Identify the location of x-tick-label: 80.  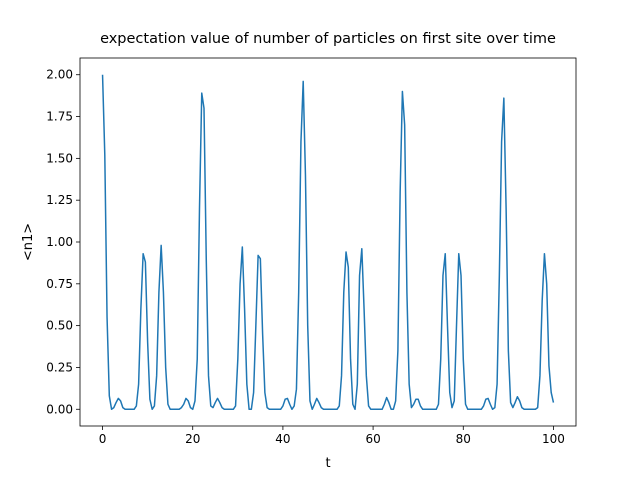
(463, 439).